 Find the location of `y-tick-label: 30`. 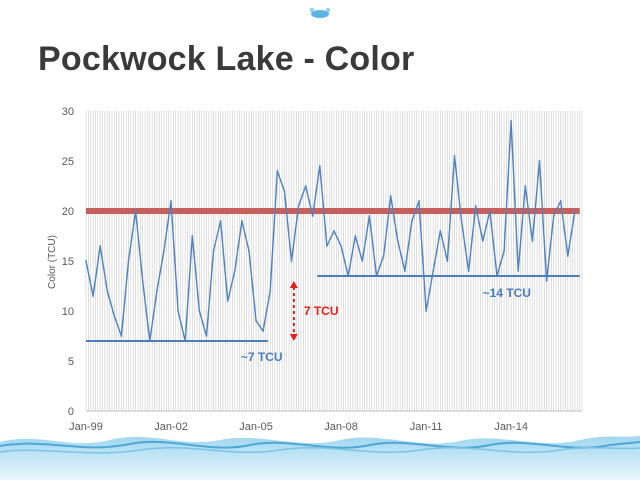

y-tick-label: 30 is located at coordinates (68, 112).